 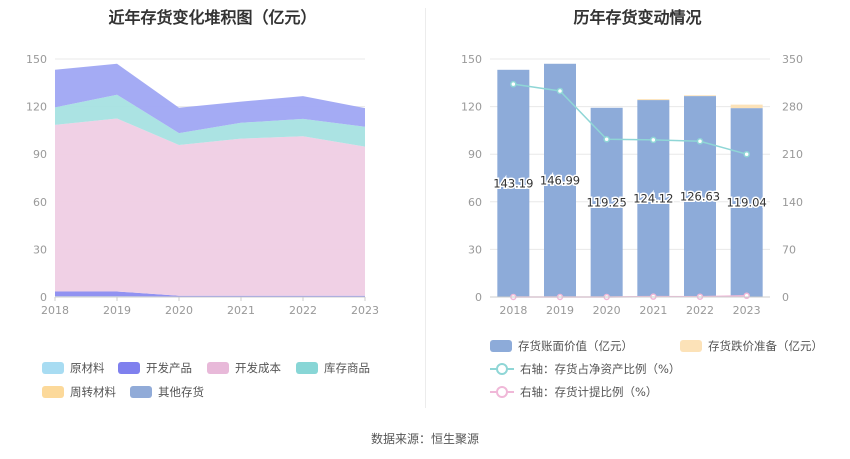 I want to click on legend-label: 开发产品, so click(x=169, y=368).